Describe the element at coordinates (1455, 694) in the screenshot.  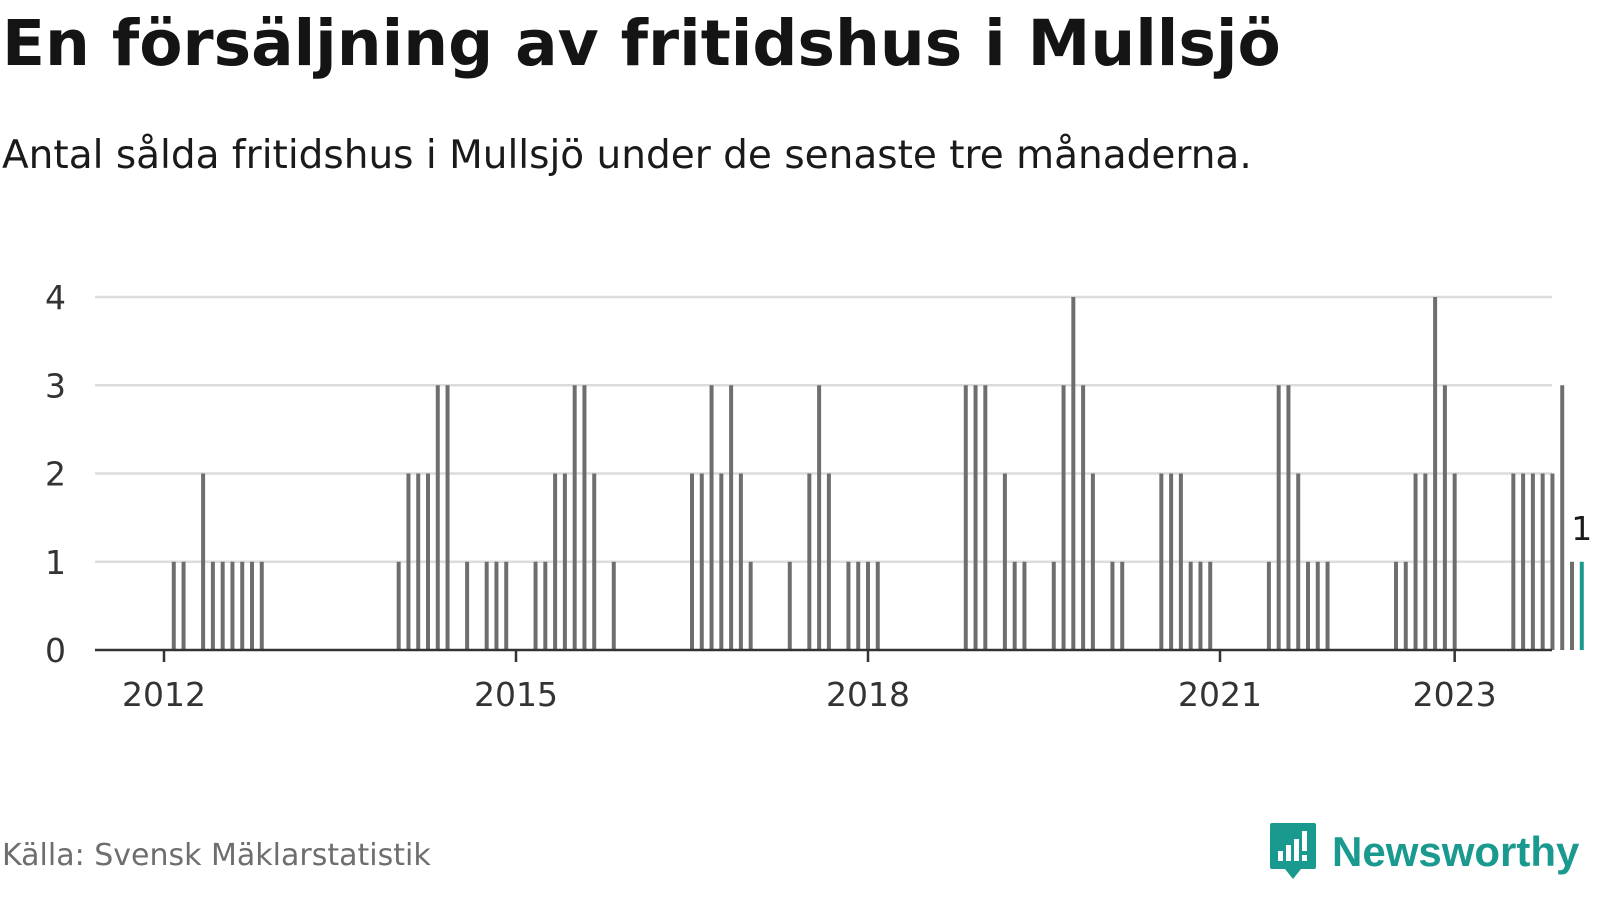
I see `x-tick-label: 2023` at that location.